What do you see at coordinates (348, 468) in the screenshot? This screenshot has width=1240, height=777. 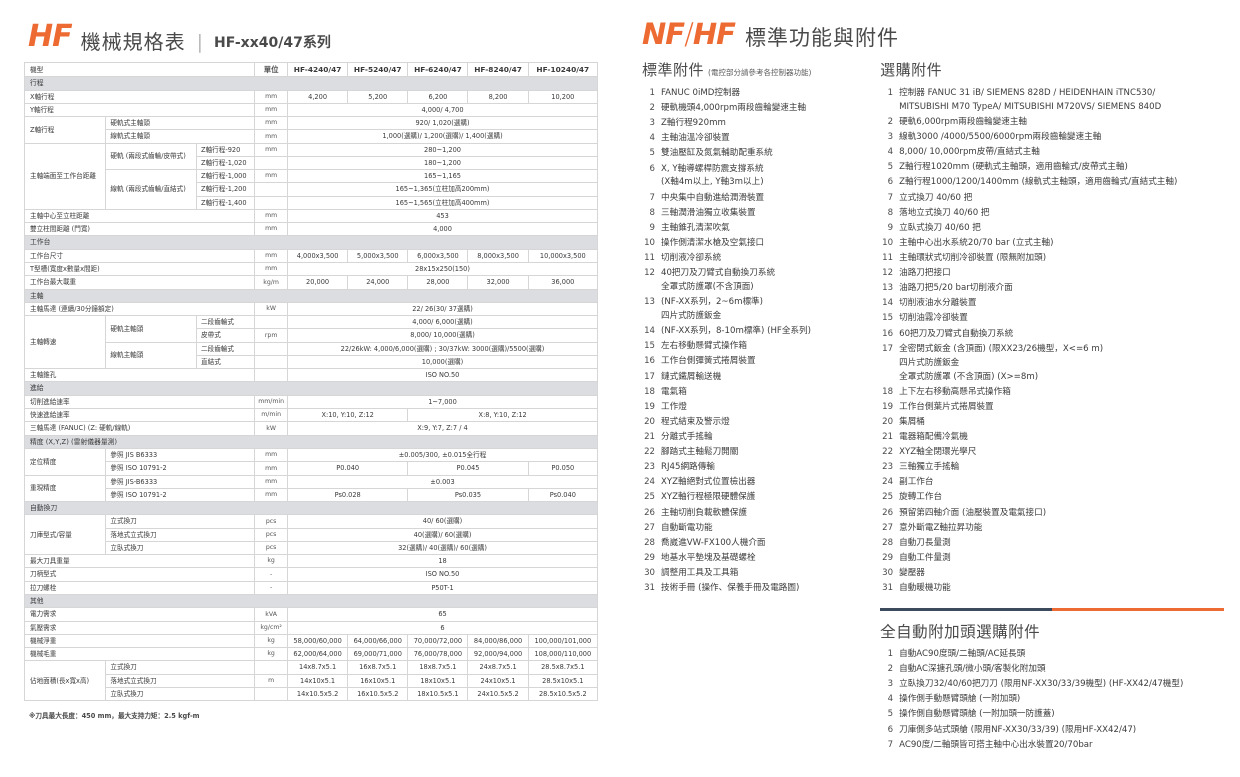 I see `cell-value-0: P0.040` at bounding box center [348, 468].